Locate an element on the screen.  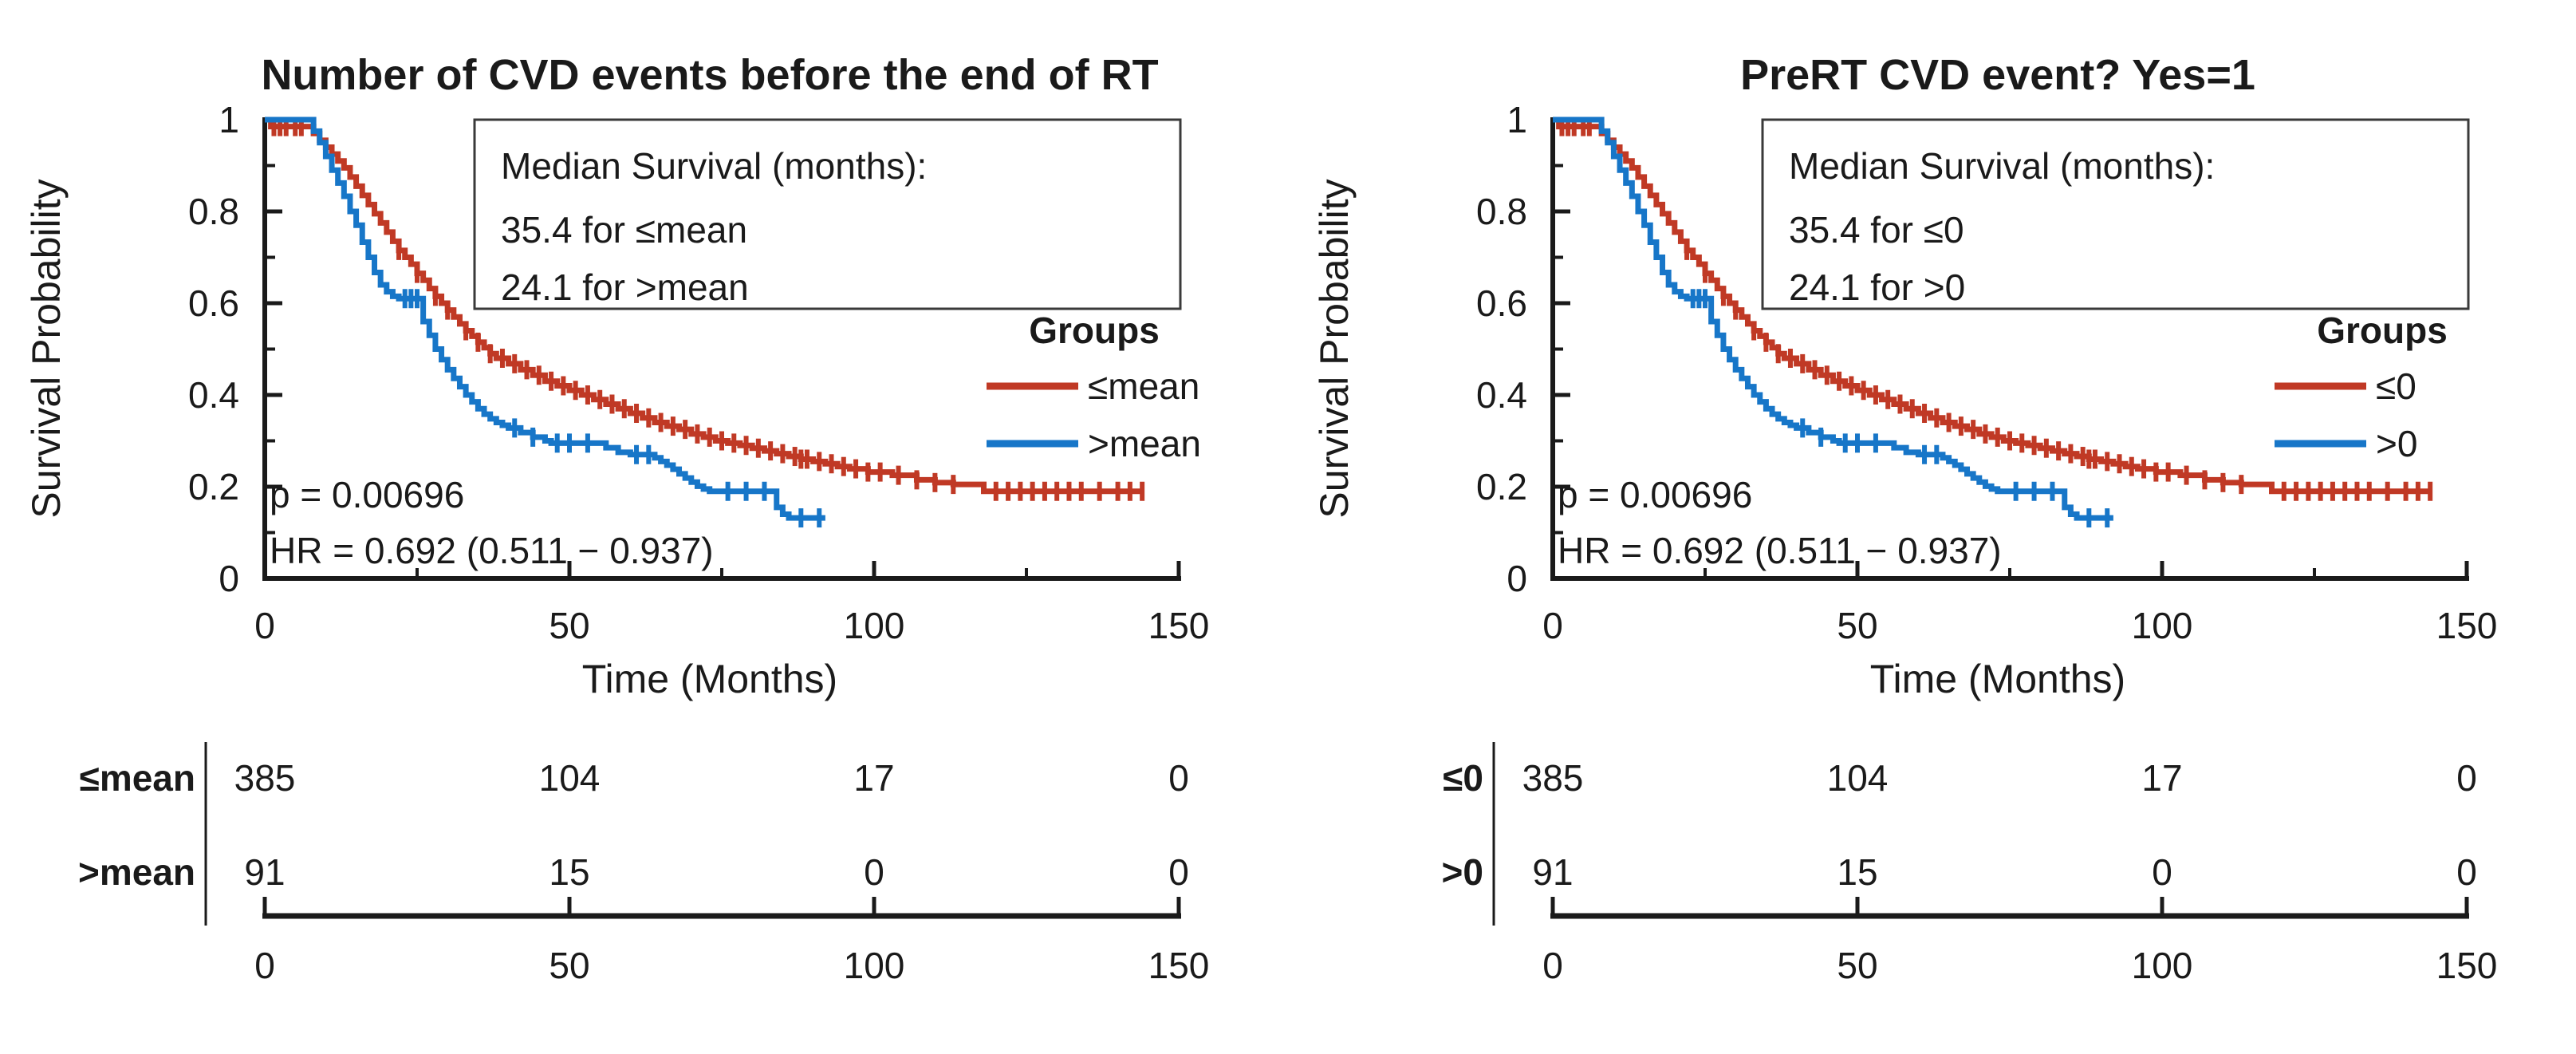
median-box-group1: 35.4 for ≤0 is located at coordinates (1876, 230).